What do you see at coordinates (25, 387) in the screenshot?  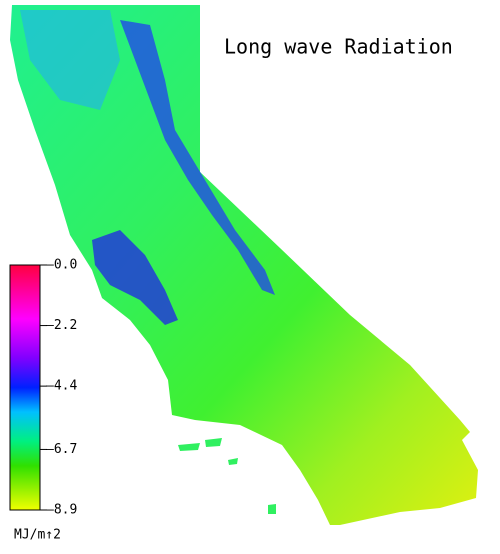 I see `colorbar` at bounding box center [25, 387].